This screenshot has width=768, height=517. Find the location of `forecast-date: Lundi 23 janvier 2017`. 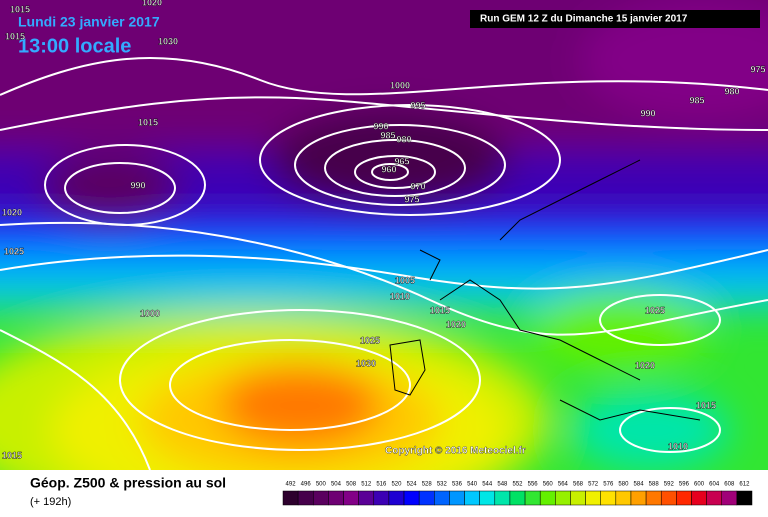

forecast-date: Lundi 23 janvier 2017 is located at coordinates (89, 22).